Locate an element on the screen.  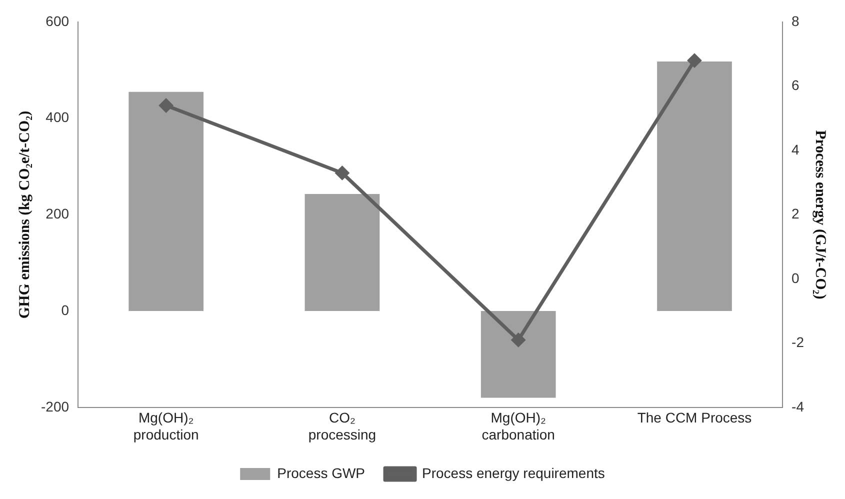
y-axis-title: GHG emissions (kg CO₂e/t-CO₂) is located at coordinates (24, 214).